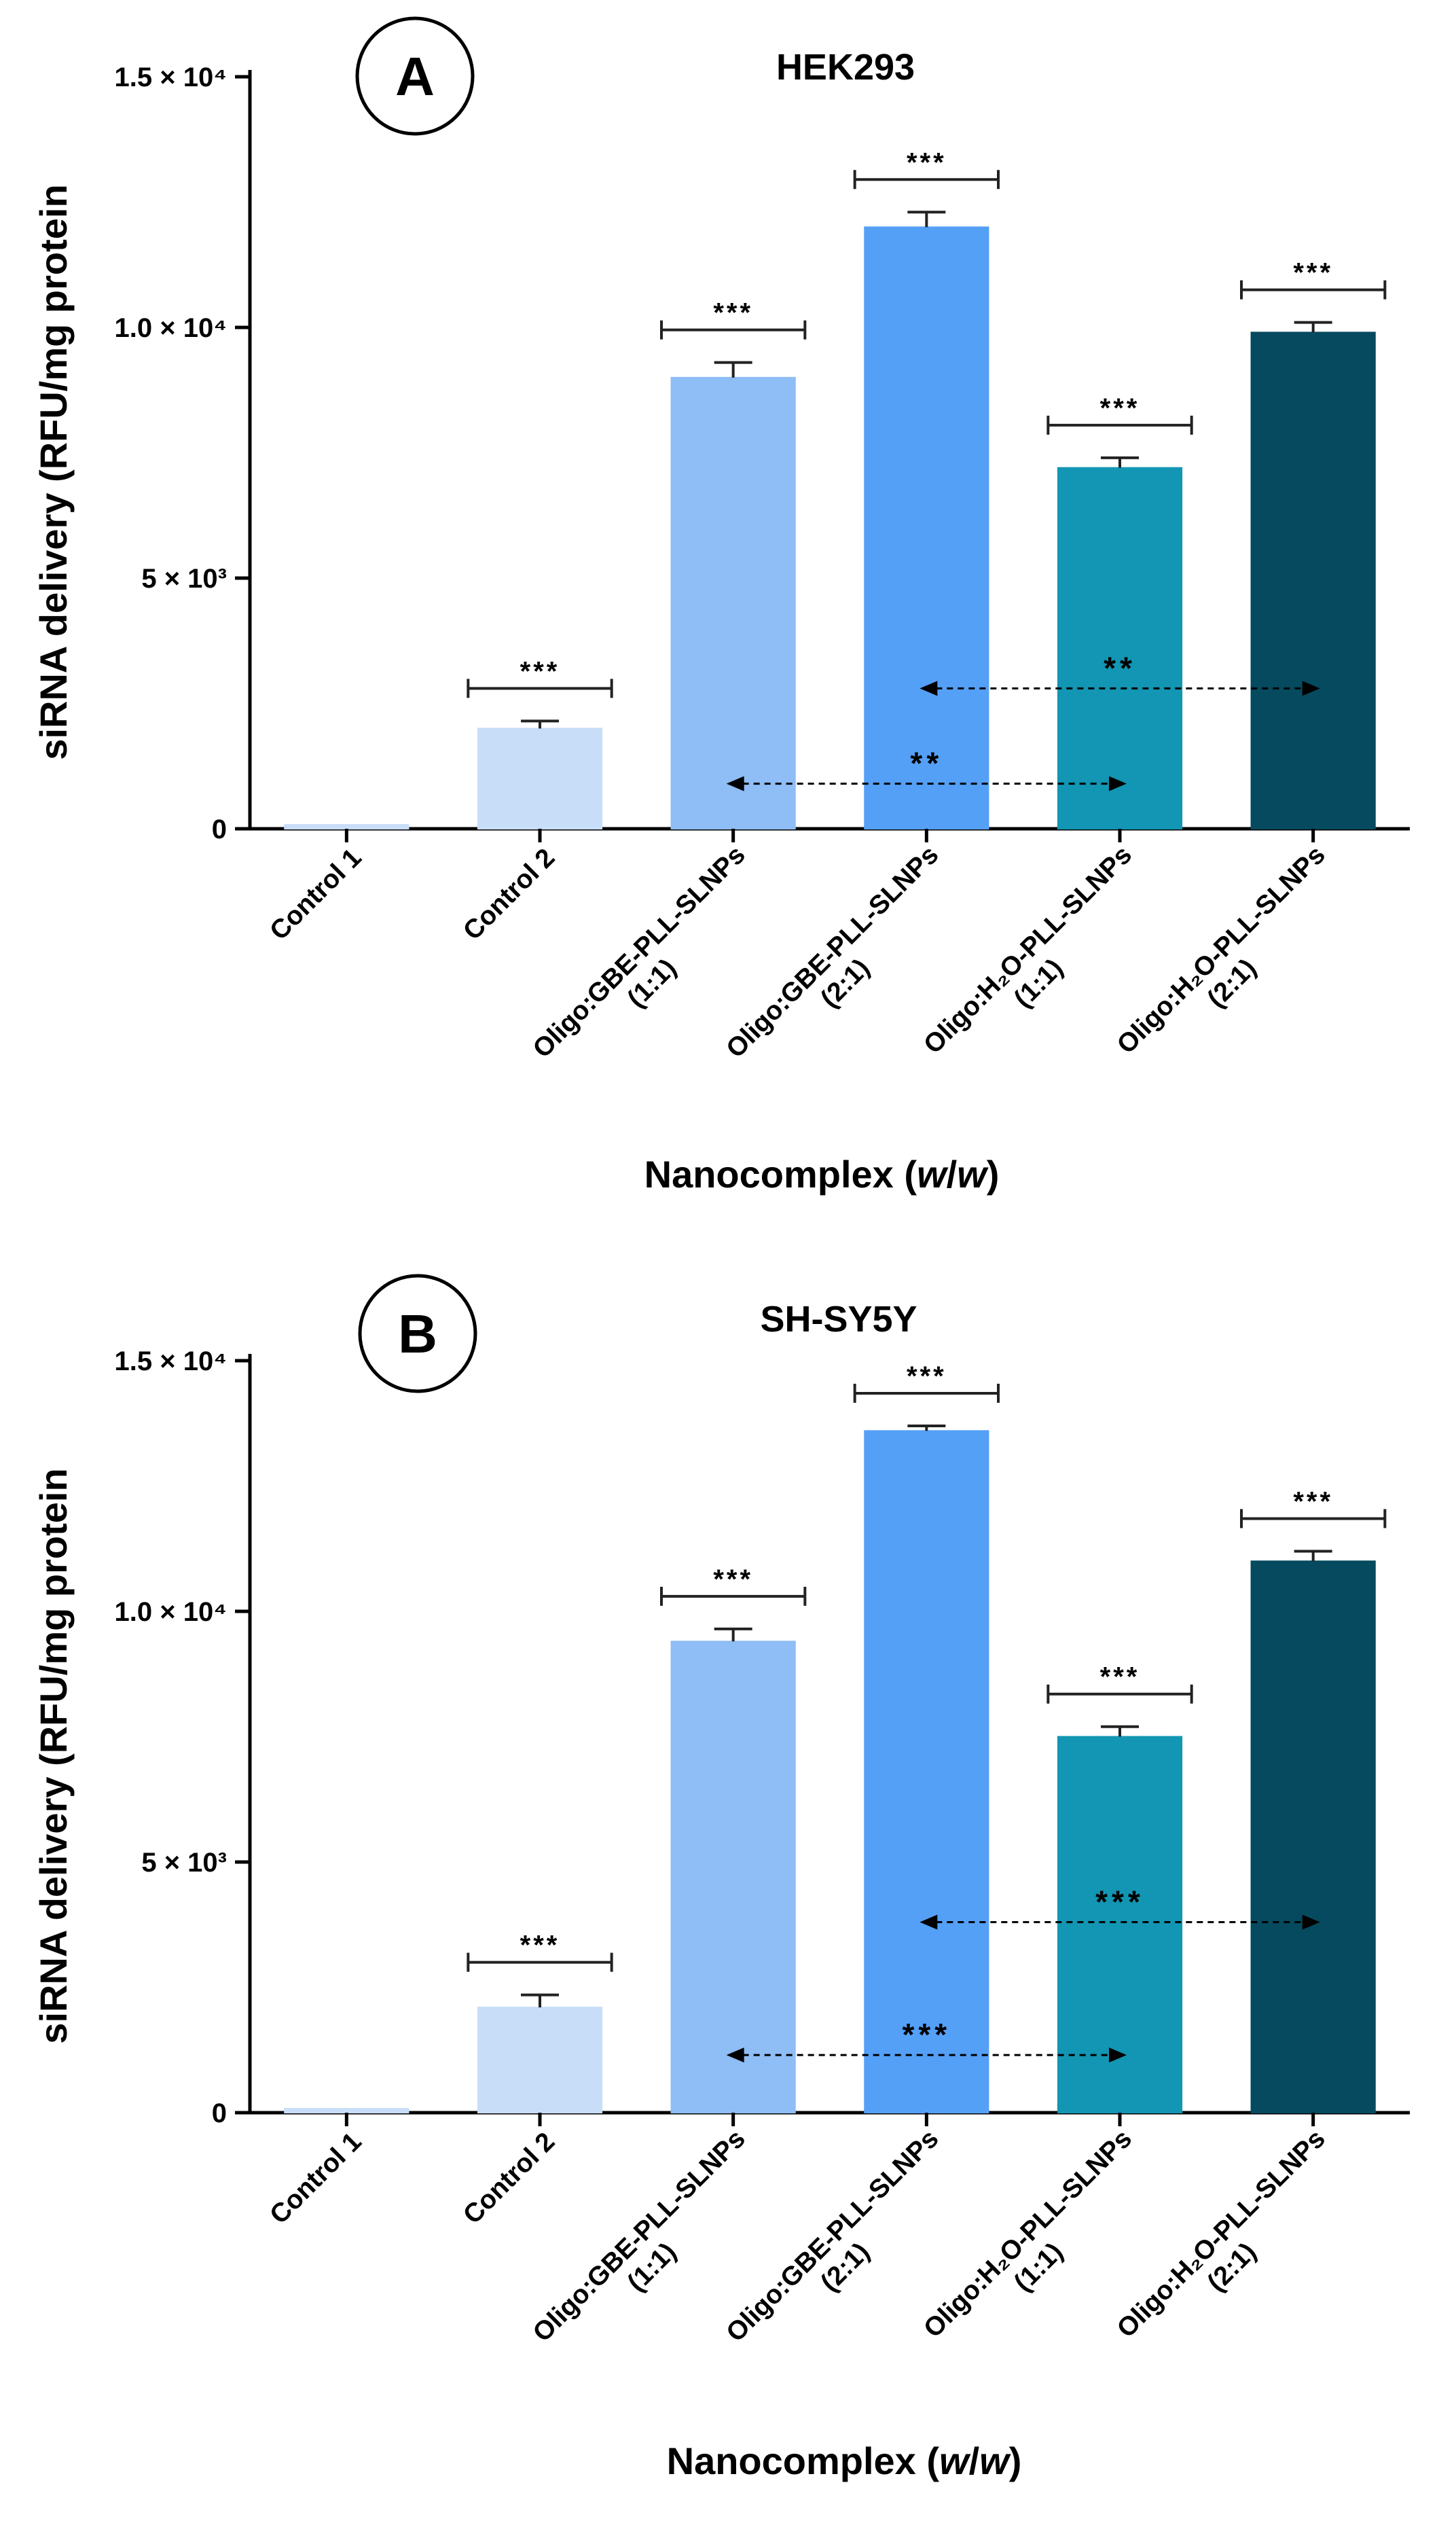 Image resolution: width=1456 pixels, height=2523 pixels. I want to click on panel-letter: B, so click(417, 1334).